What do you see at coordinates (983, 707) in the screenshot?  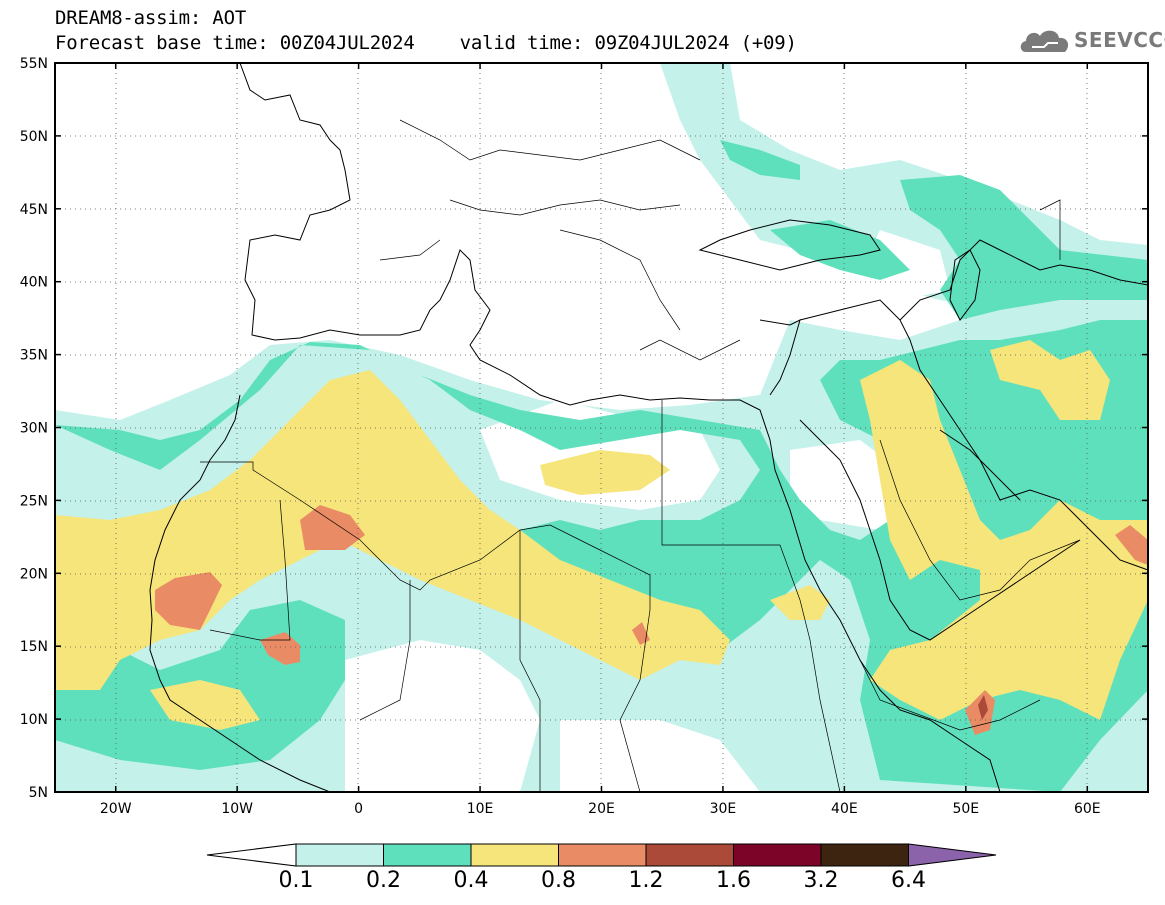 I see `aot-level-1.2` at bounding box center [983, 707].